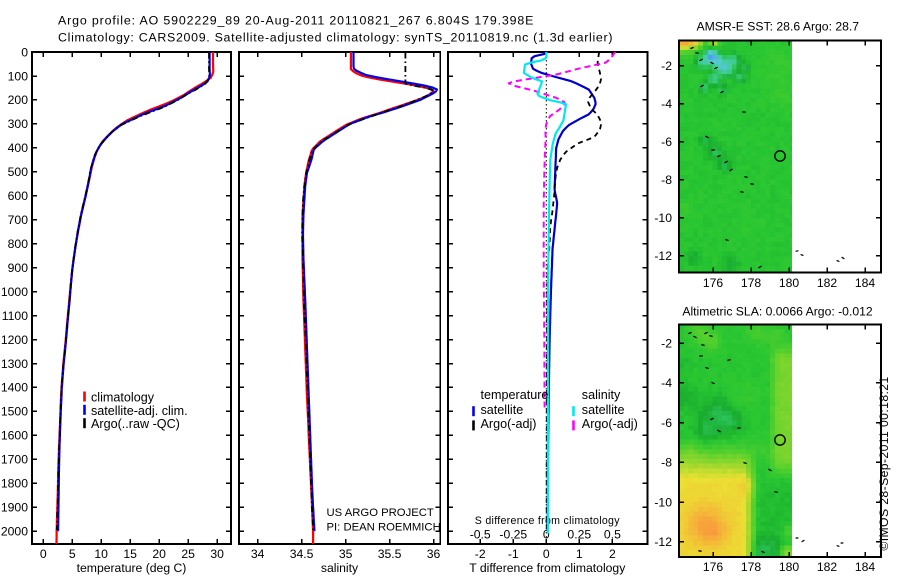  What do you see at coordinates (346, 554) in the screenshot?
I see `svg-text: 35` at bounding box center [346, 554].